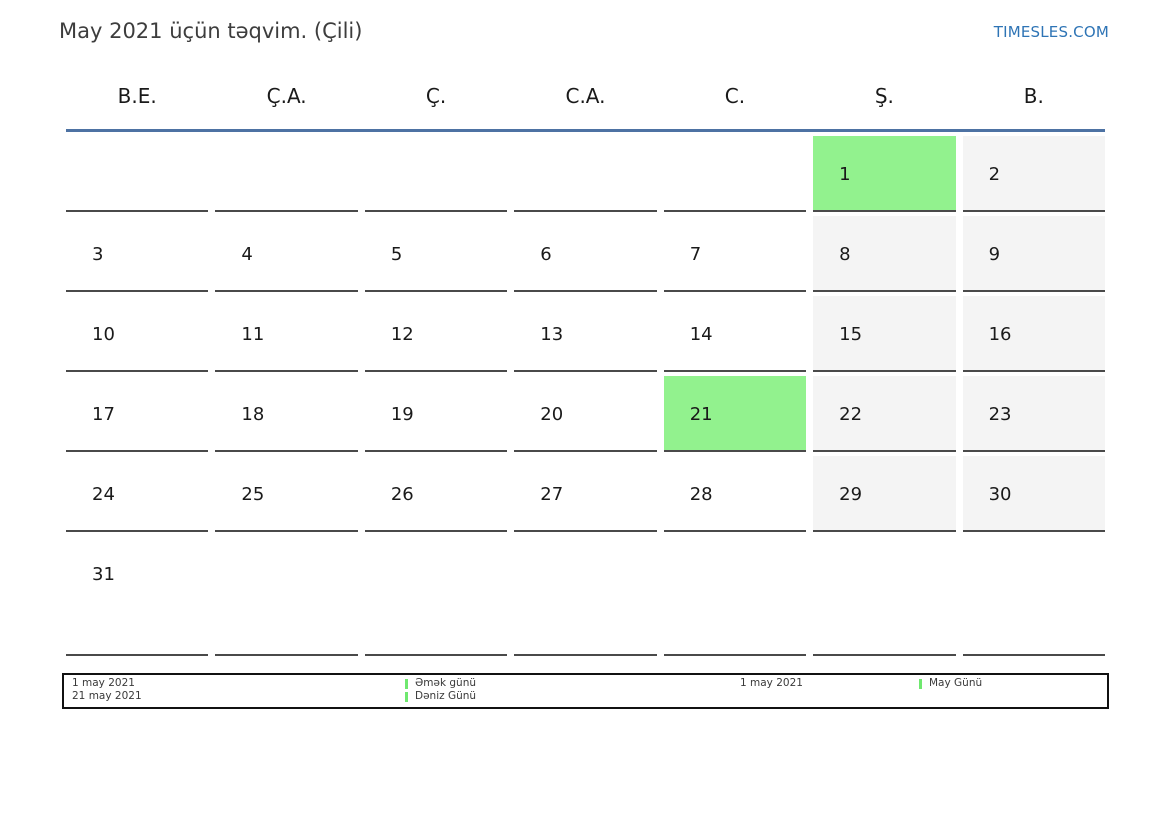  Describe the element at coordinates (137, 412) in the screenshot. I see `day-cell: 17` at that location.